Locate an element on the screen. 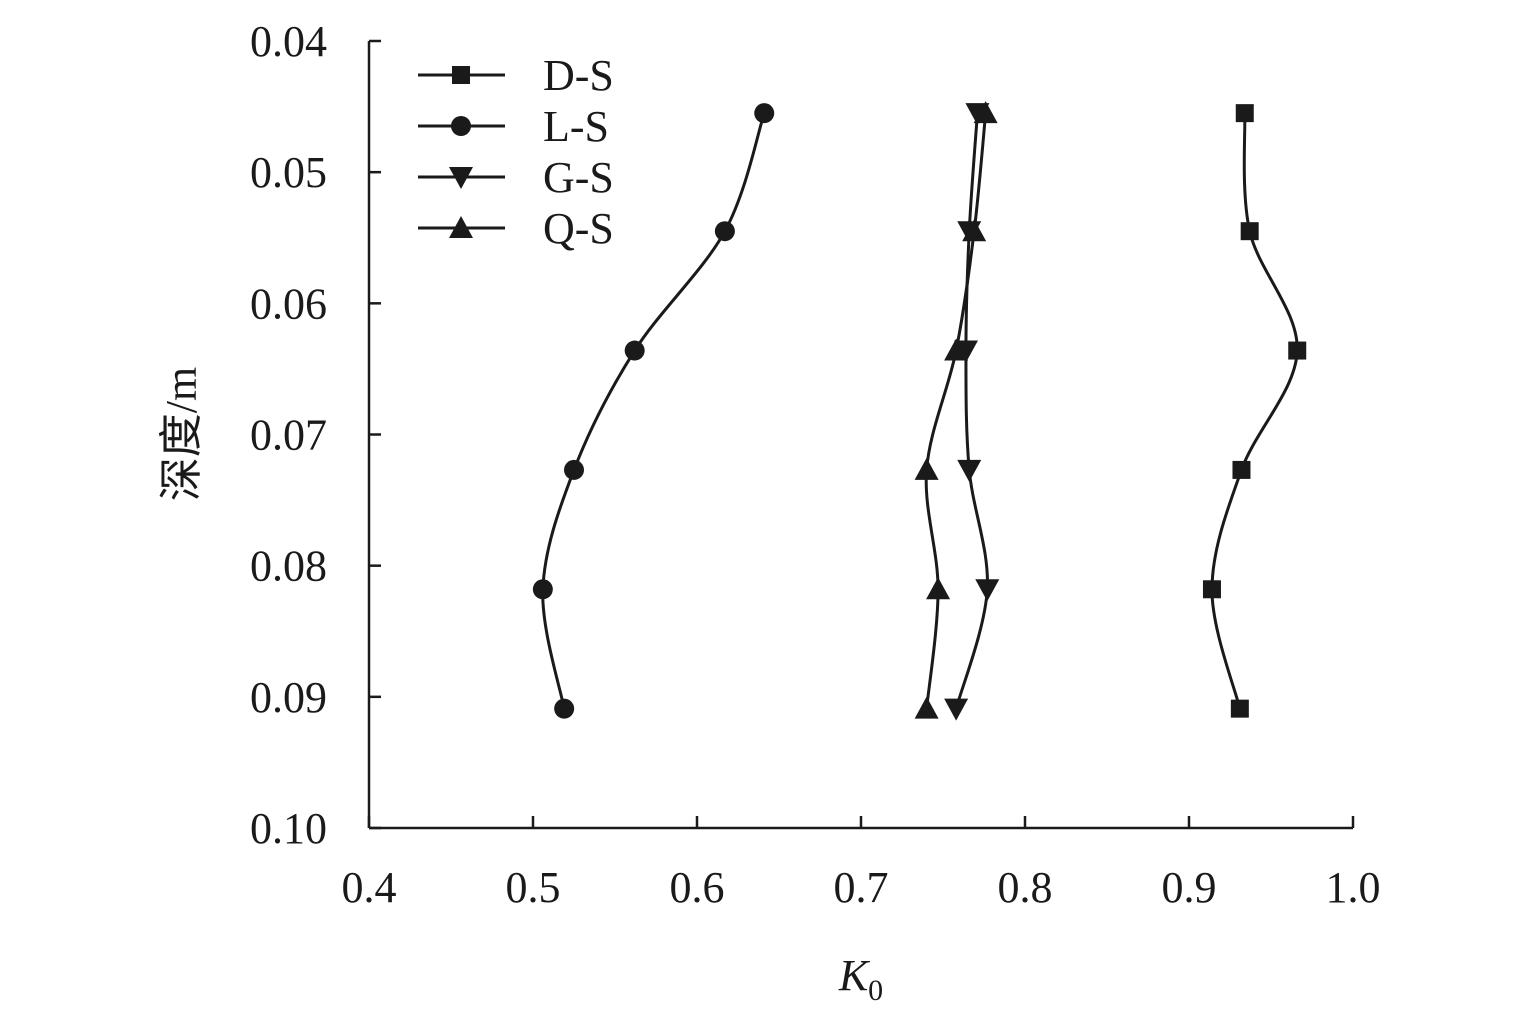  y-tick-label: 0.05 is located at coordinates (288, 172).